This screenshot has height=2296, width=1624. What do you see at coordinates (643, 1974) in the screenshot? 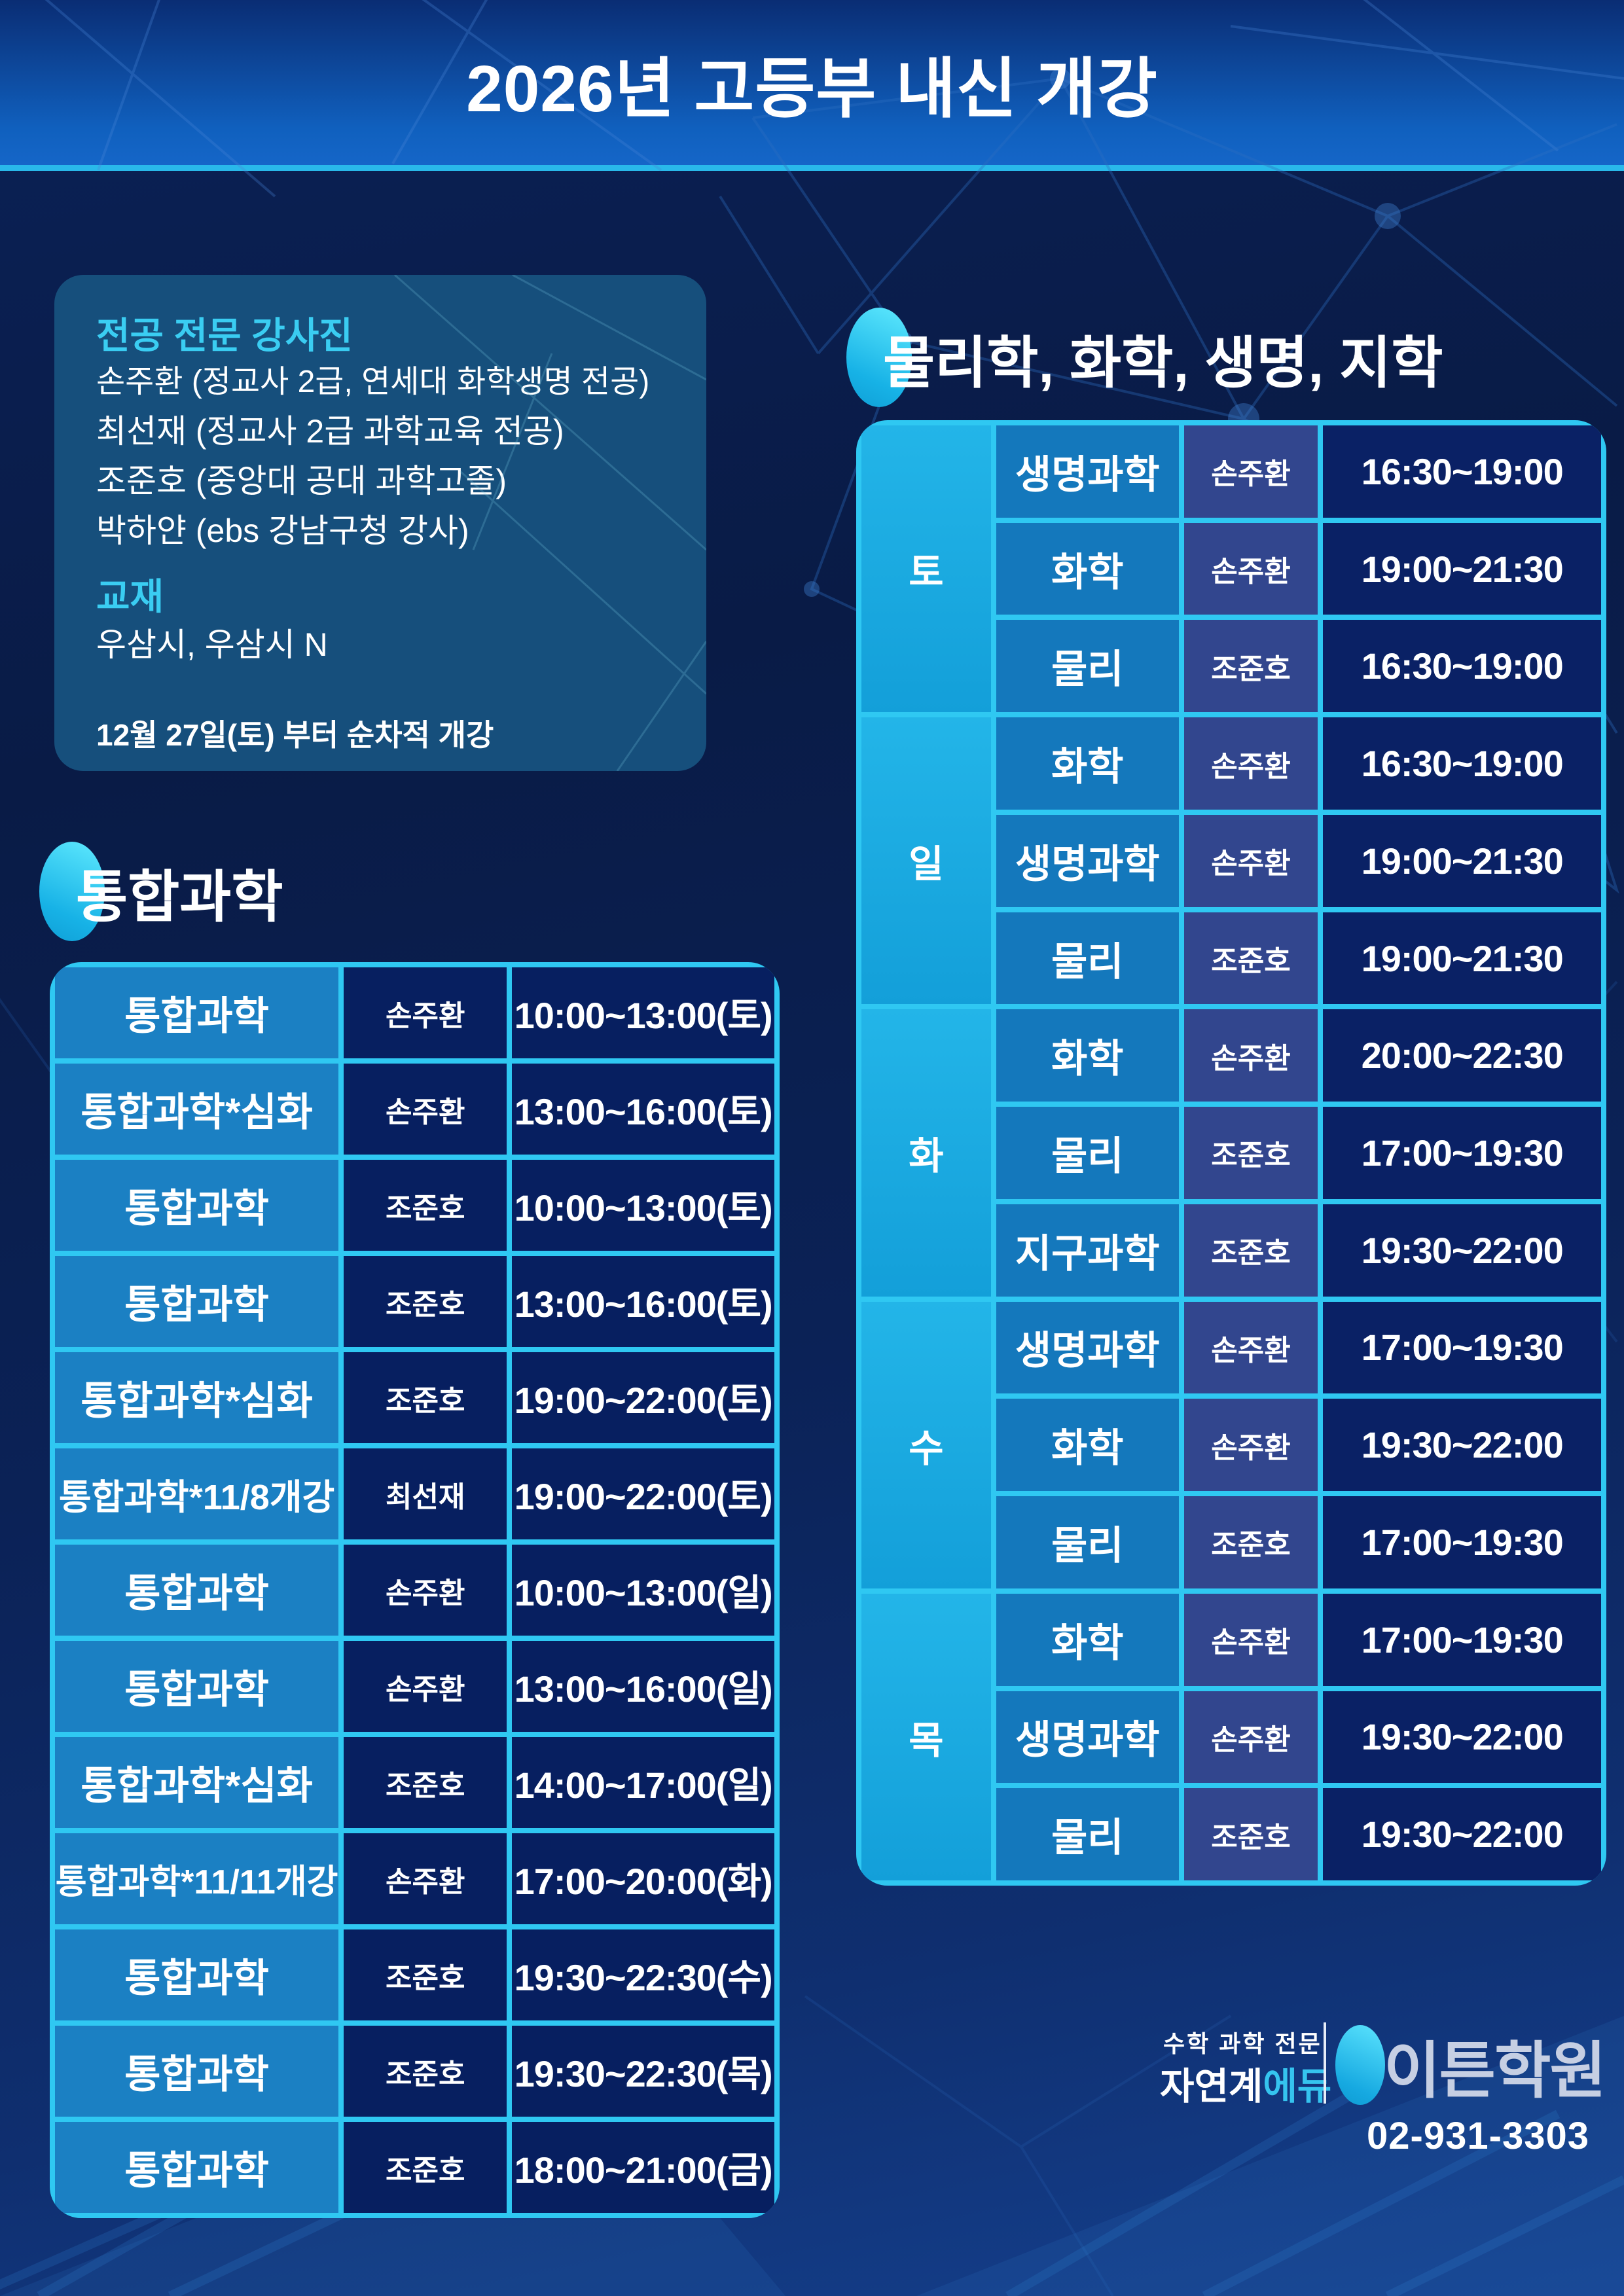
I see `time-cell: 19:30~22:30(수)` at bounding box center [643, 1974].